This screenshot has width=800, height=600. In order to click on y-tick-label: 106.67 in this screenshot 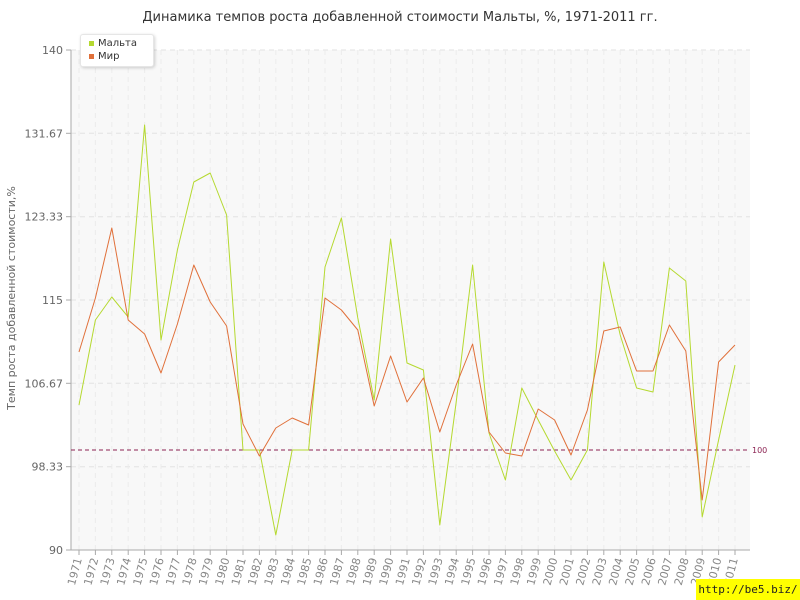, I will do `click(44, 383)`.